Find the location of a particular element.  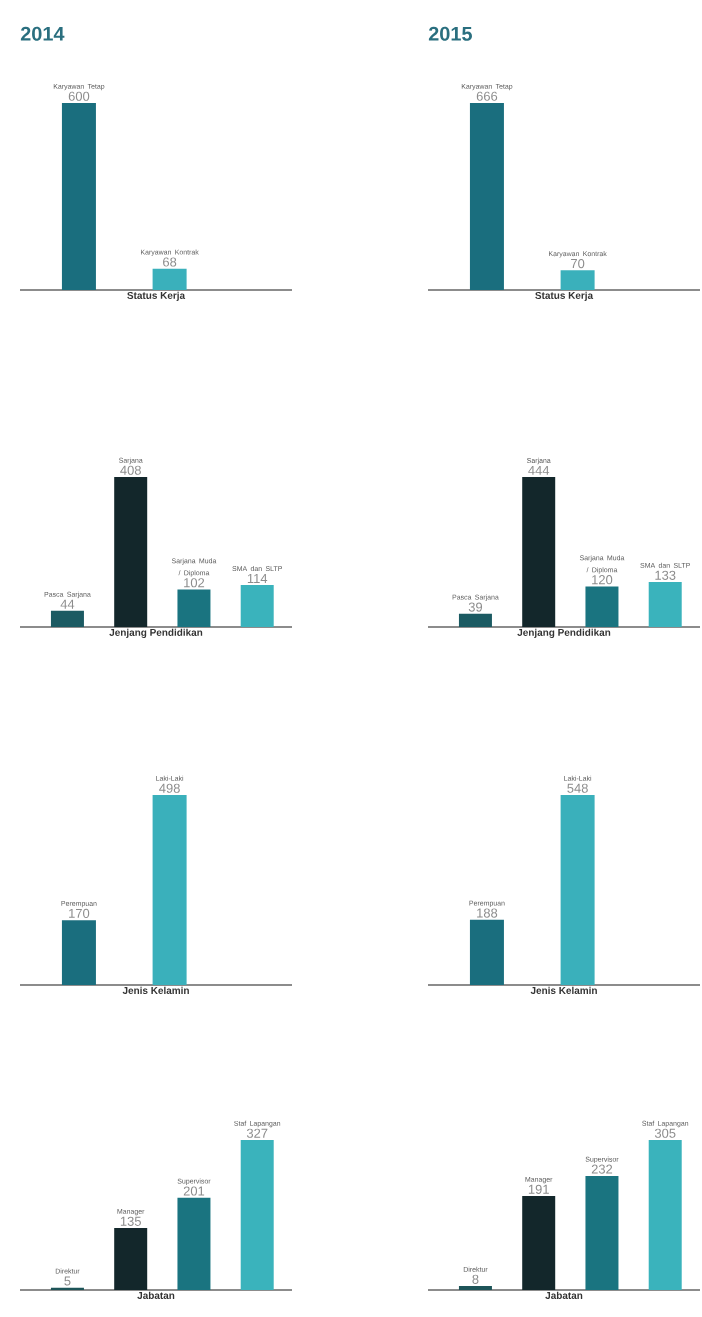

data-label: 114 is located at coordinates (257, 578).